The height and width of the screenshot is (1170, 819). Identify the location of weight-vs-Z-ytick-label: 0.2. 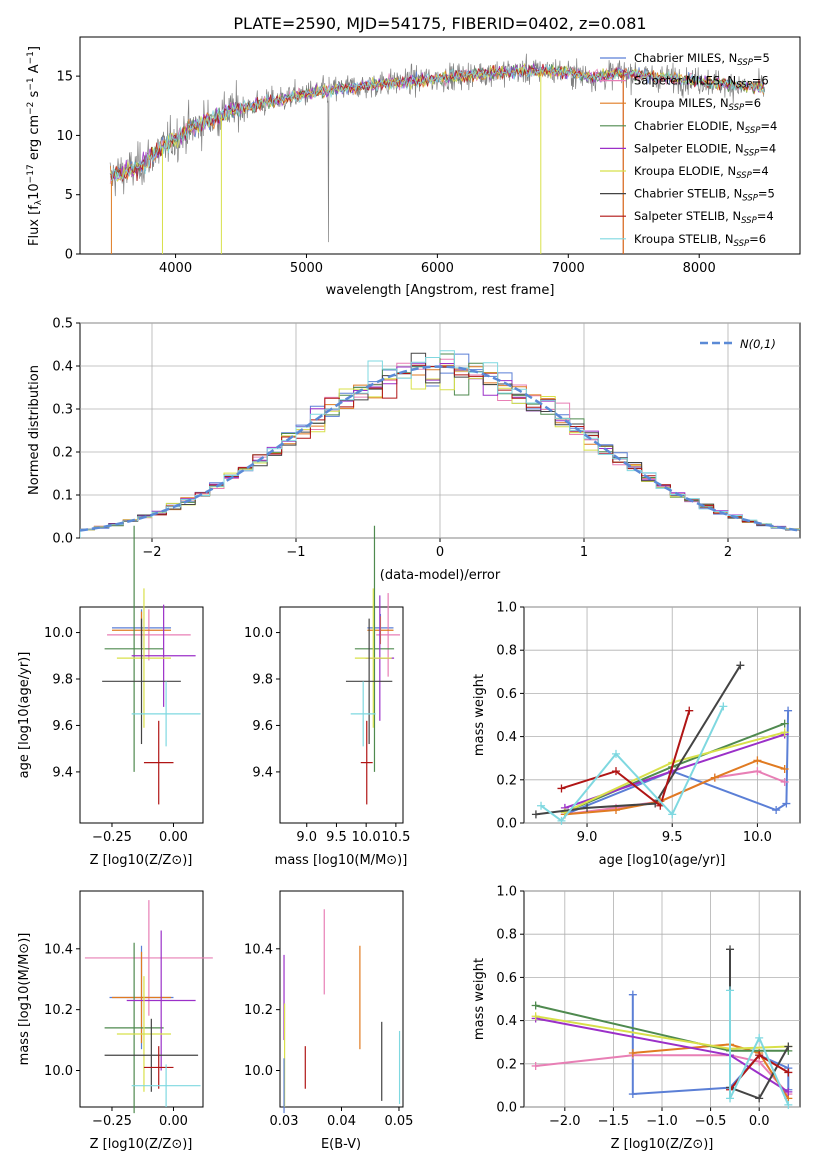
(506, 1064).